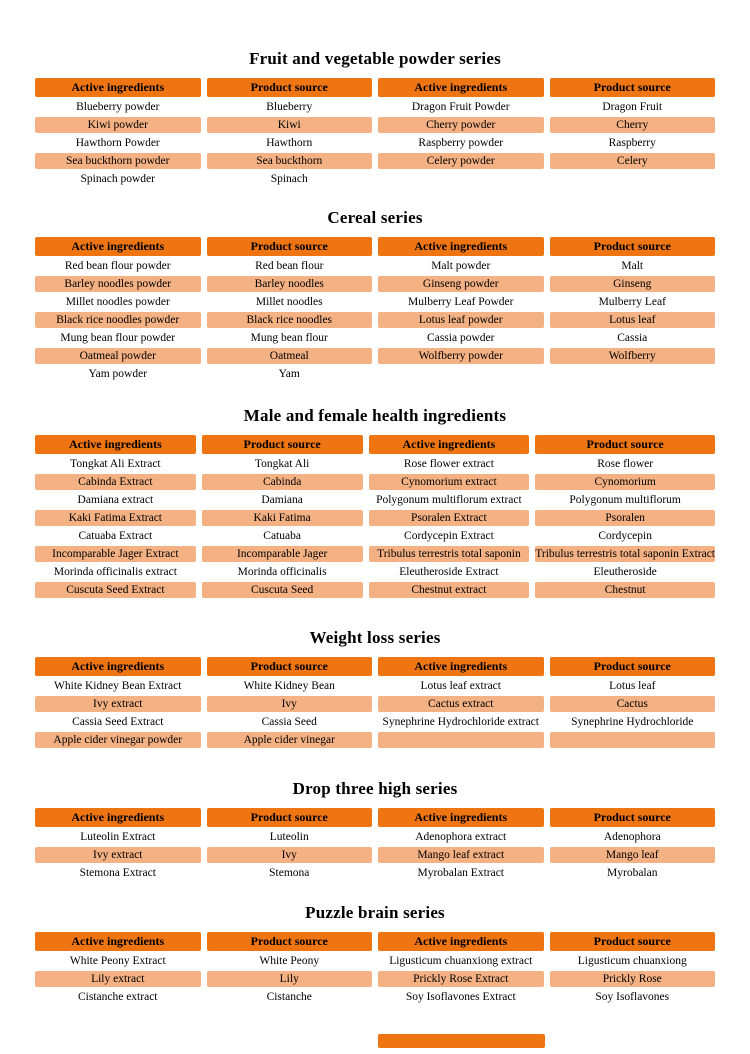  Describe the element at coordinates (289, 302) in the screenshot. I see `table-cell: Millet noodles` at that location.